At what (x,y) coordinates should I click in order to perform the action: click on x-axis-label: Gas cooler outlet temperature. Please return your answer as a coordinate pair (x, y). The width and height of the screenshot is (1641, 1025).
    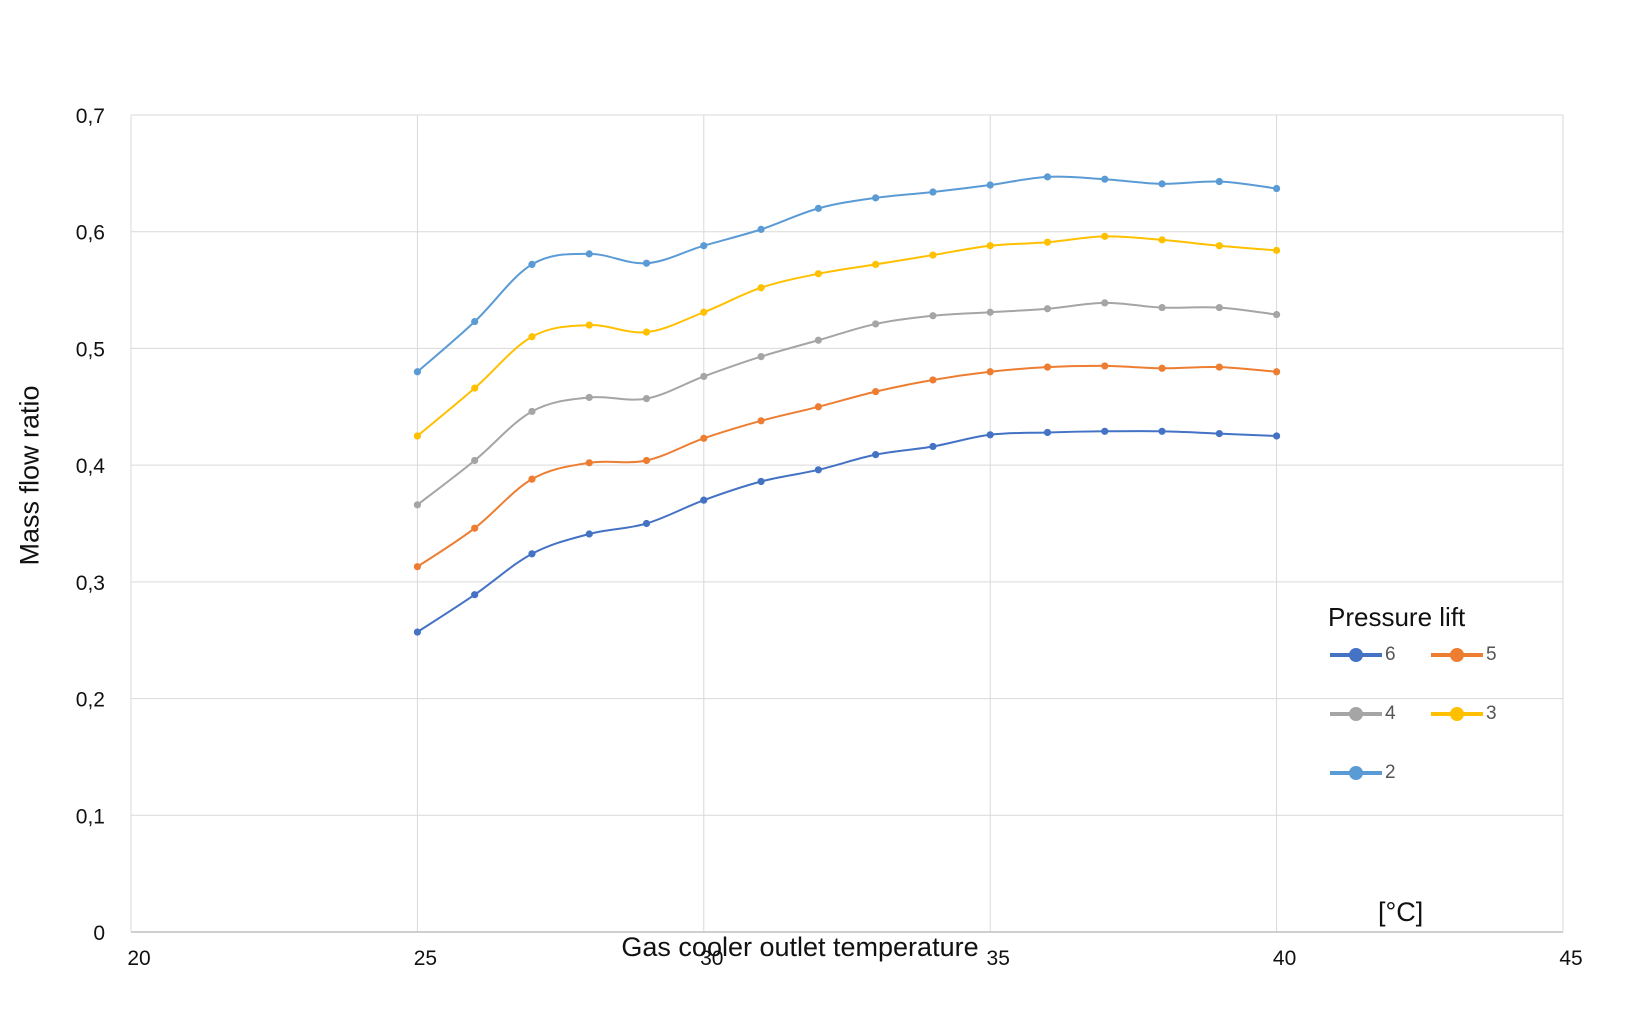
    Looking at the image, I should click on (800, 947).